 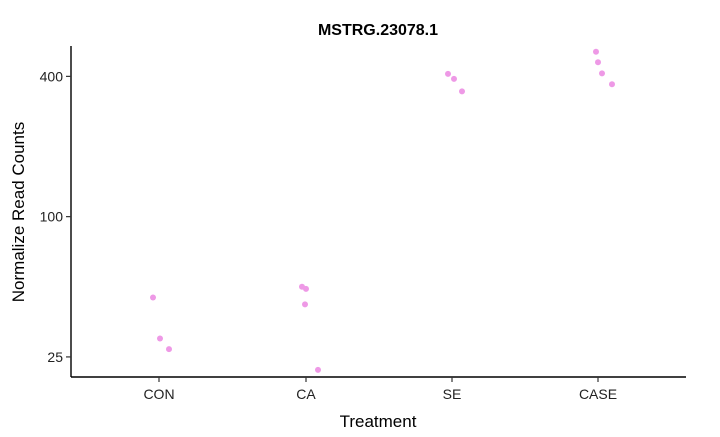 I want to click on x-tick-label: CASE, so click(x=598, y=394).